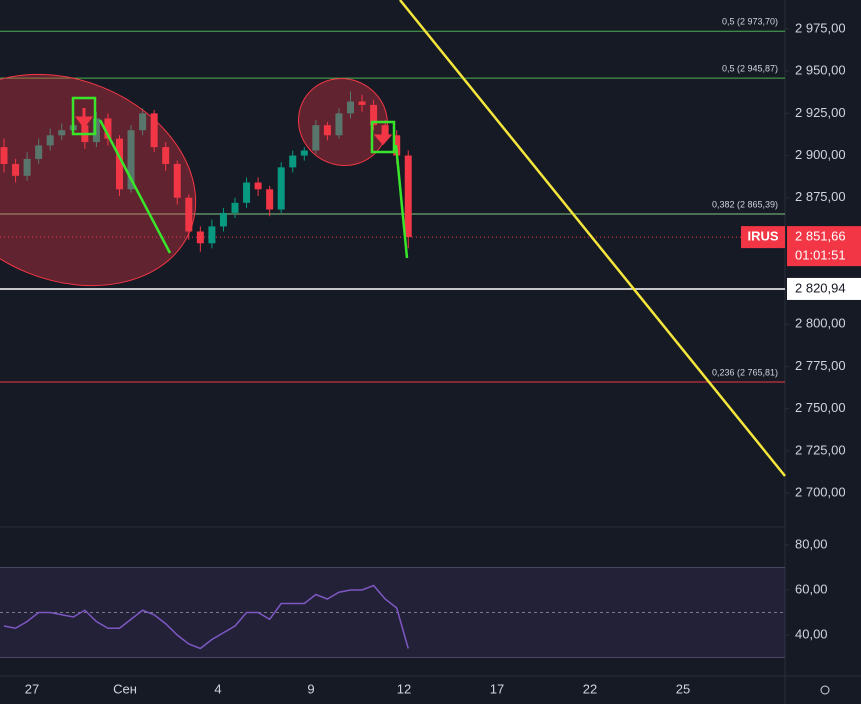  I want to click on y-tick-label: 2 900,00, so click(820, 154).